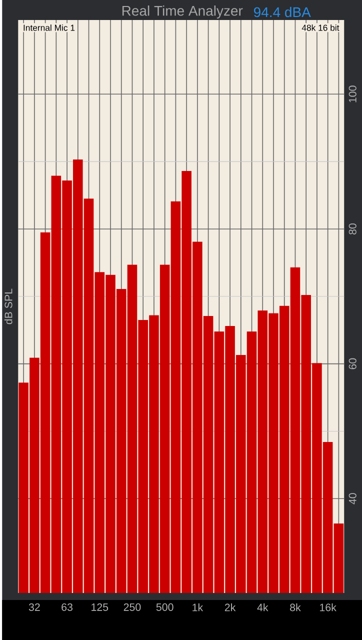 Image resolution: width=362 pixels, height=640 pixels. Describe the element at coordinates (182, 12) in the screenshot. I see `chart-title: Real Time Analyzer` at that location.